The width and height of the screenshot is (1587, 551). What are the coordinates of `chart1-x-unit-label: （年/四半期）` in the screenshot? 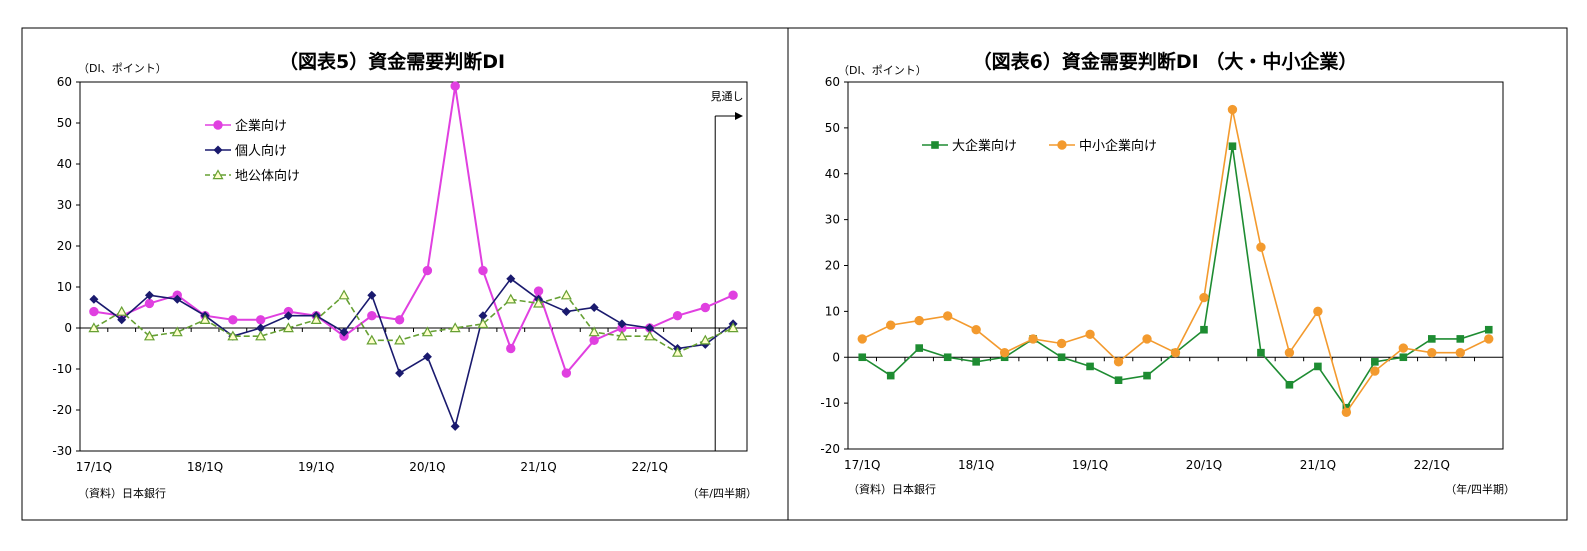 It's located at (722, 493).